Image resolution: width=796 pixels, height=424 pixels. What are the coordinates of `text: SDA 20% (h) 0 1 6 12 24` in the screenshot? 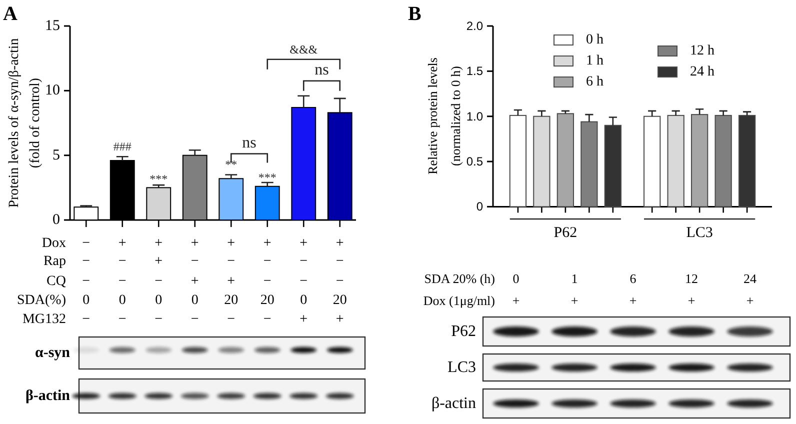 It's located at (590, 278).